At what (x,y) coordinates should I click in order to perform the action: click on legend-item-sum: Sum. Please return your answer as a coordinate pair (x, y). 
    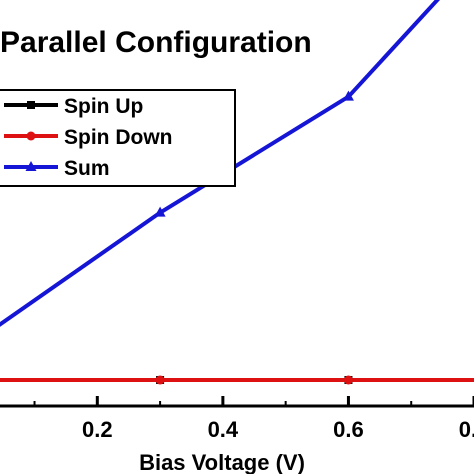
    Looking at the image, I should click on (57, 168).